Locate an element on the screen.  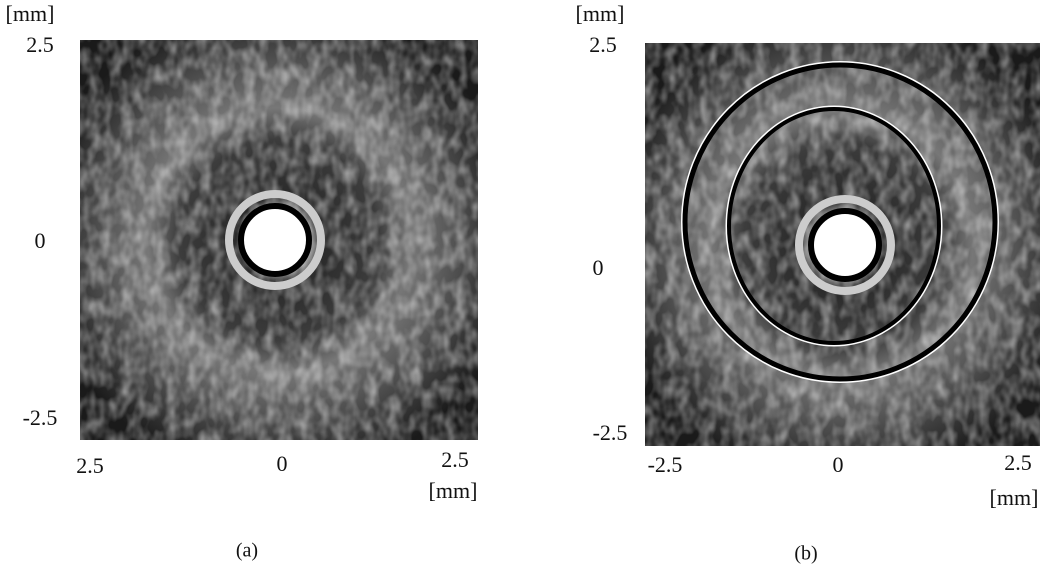
caption: (b) is located at coordinates (805, 554).